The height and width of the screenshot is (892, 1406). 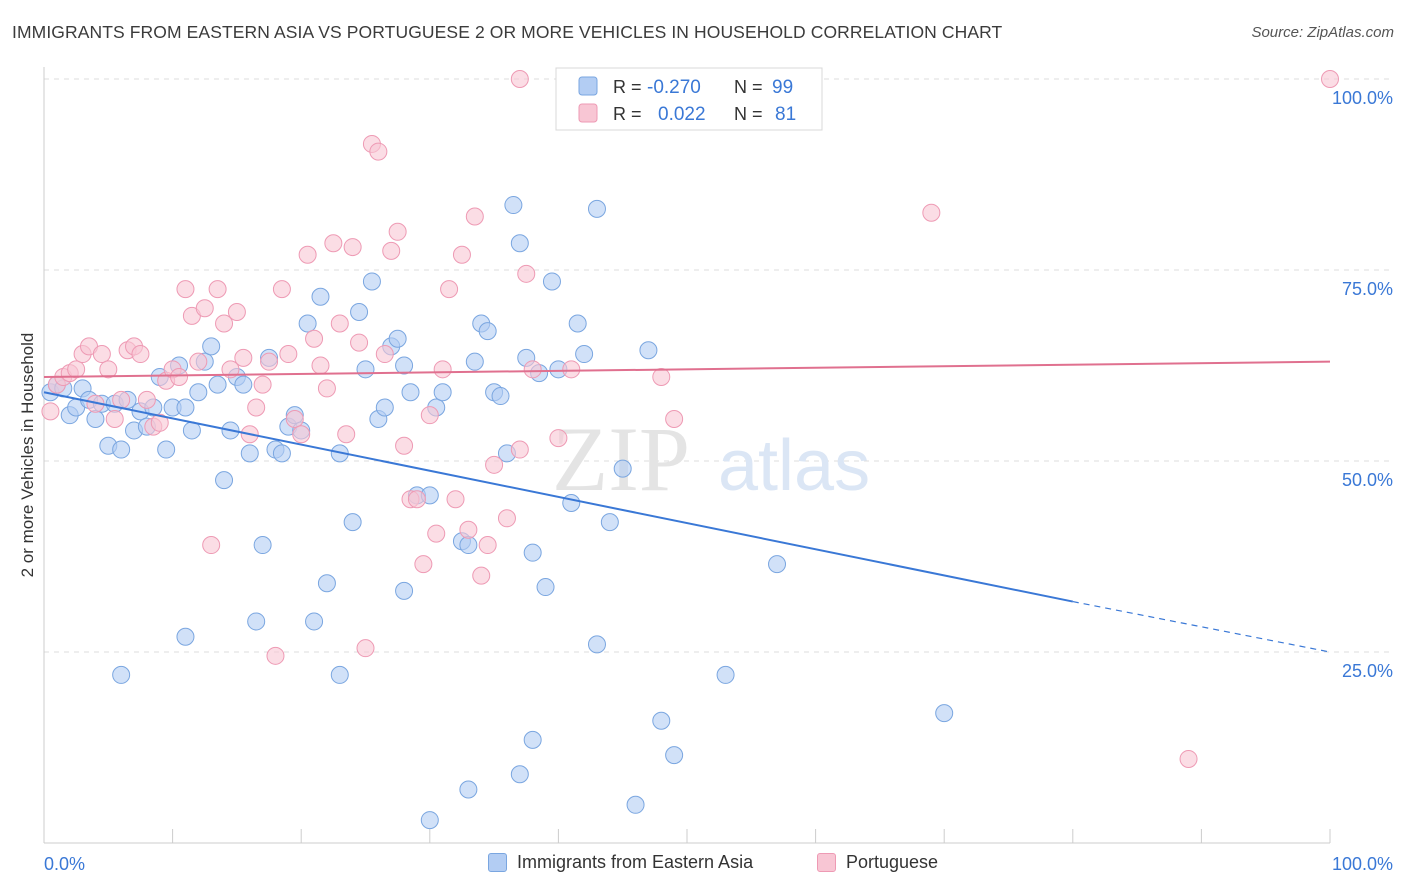 I want to click on legend-bottom: Immigrants from Eastern Asia Portuguese, so click(x=703, y=866).